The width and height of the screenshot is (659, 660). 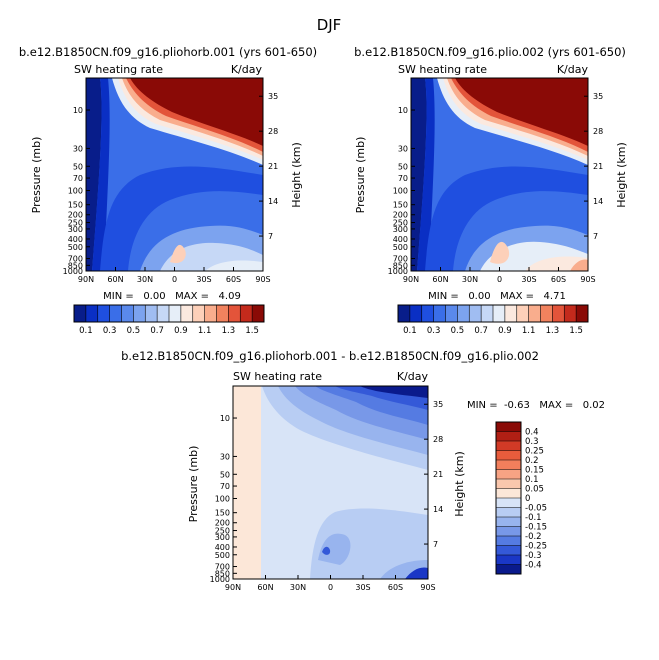 I want to click on colorbar-label: 0.25, so click(x=534, y=452).